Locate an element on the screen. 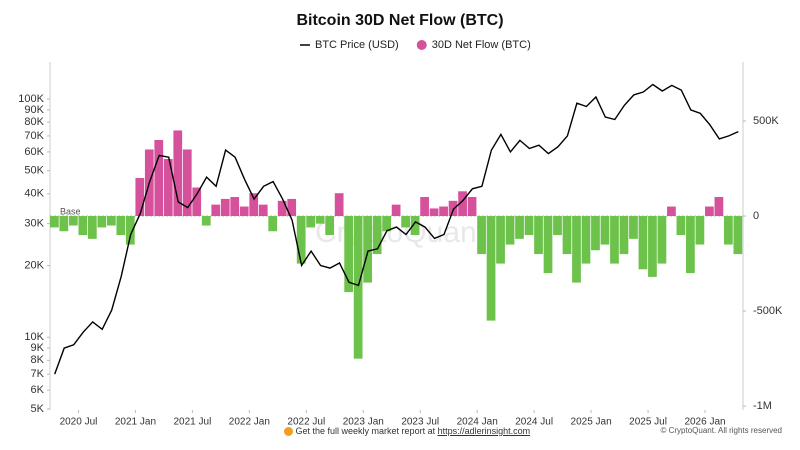 This screenshot has width=800, height=450. y-tick-label: 8K is located at coordinates (38, 360).